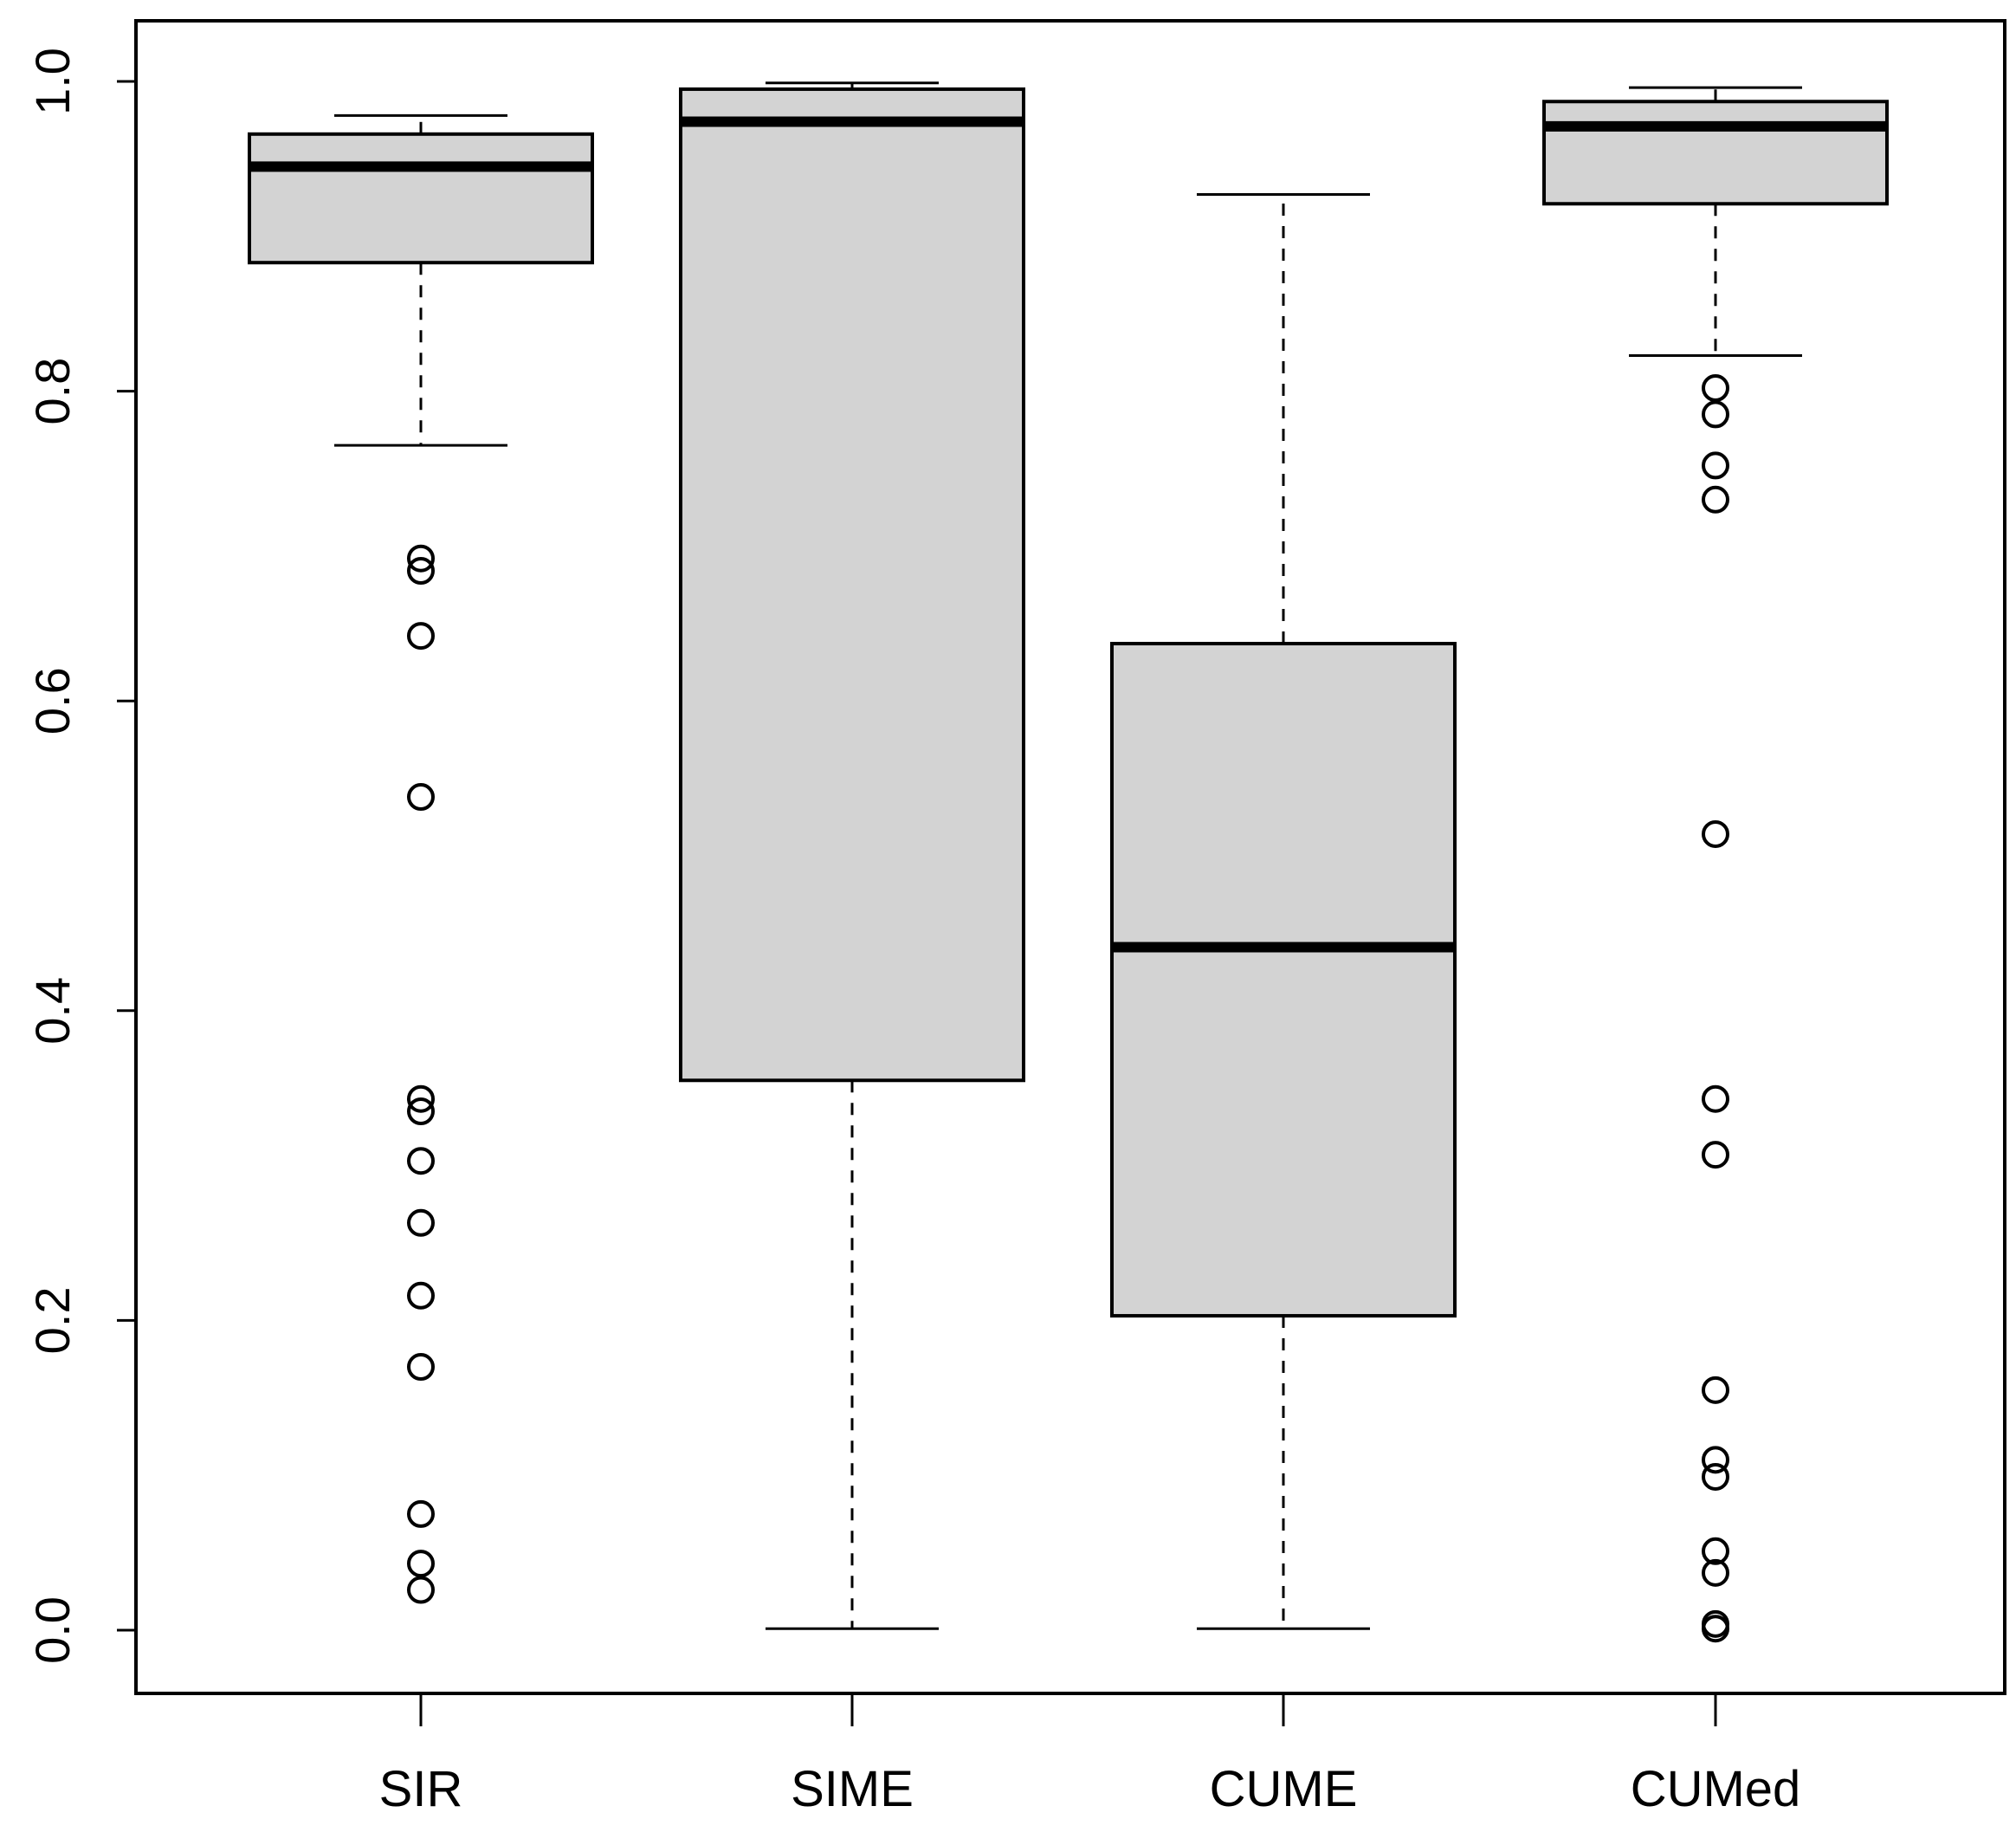 This screenshot has width=2016, height=1832. Describe the element at coordinates (1284, 1789) in the screenshot. I see `x-tick-label: CUME` at that location.